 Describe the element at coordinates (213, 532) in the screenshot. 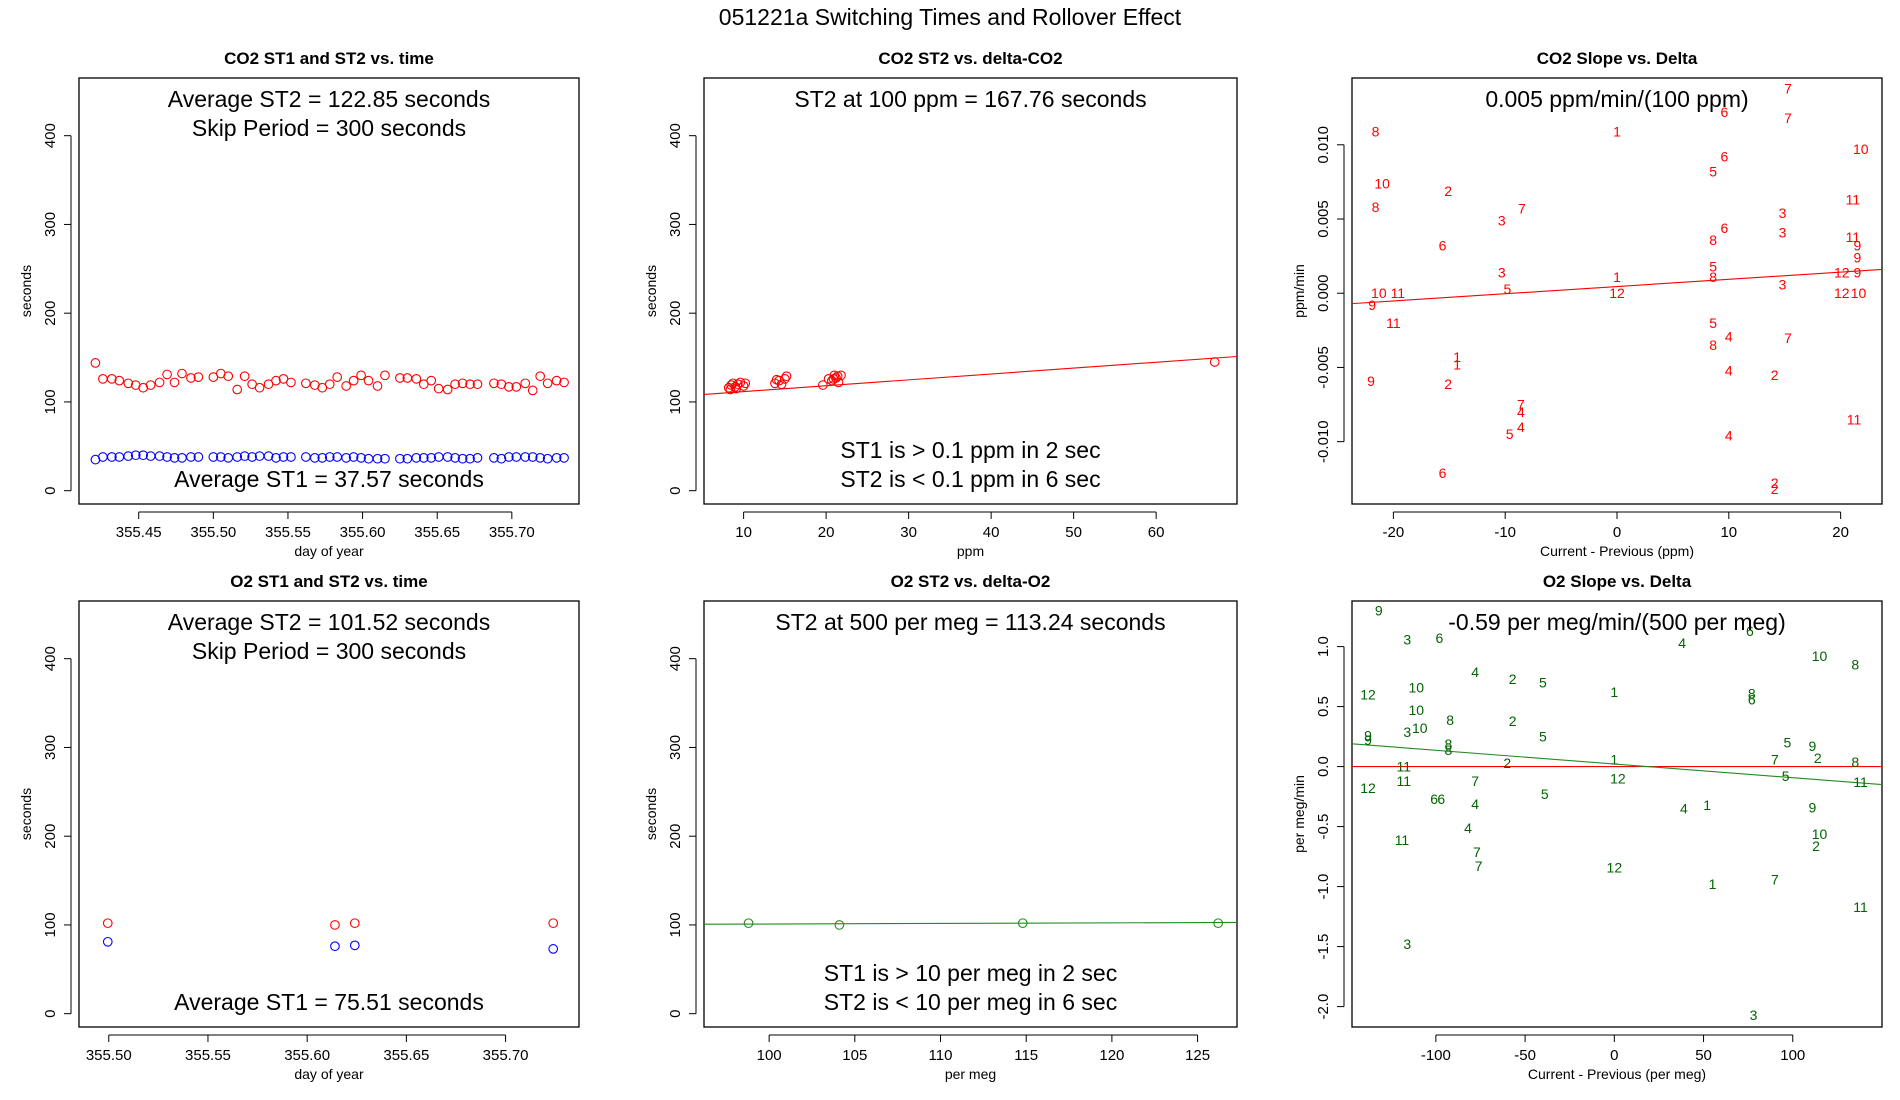

I see `x-tick-label: 355.50` at that location.